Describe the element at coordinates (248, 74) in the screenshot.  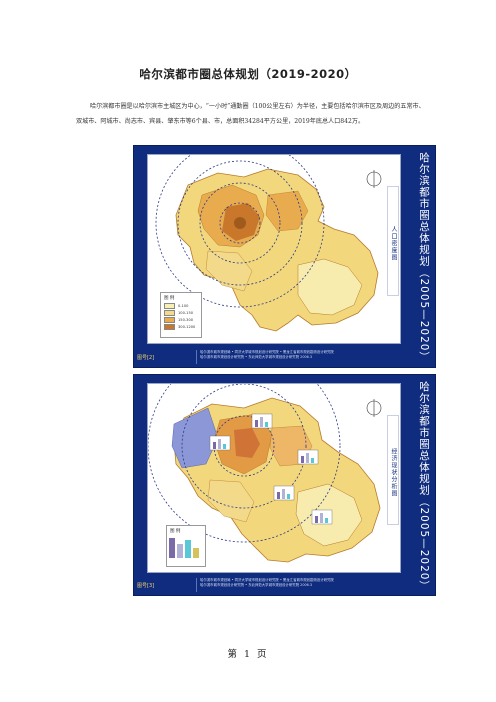
I see `document-title: 哈尔滨都市圈总体规划（2019-2020）` at that location.